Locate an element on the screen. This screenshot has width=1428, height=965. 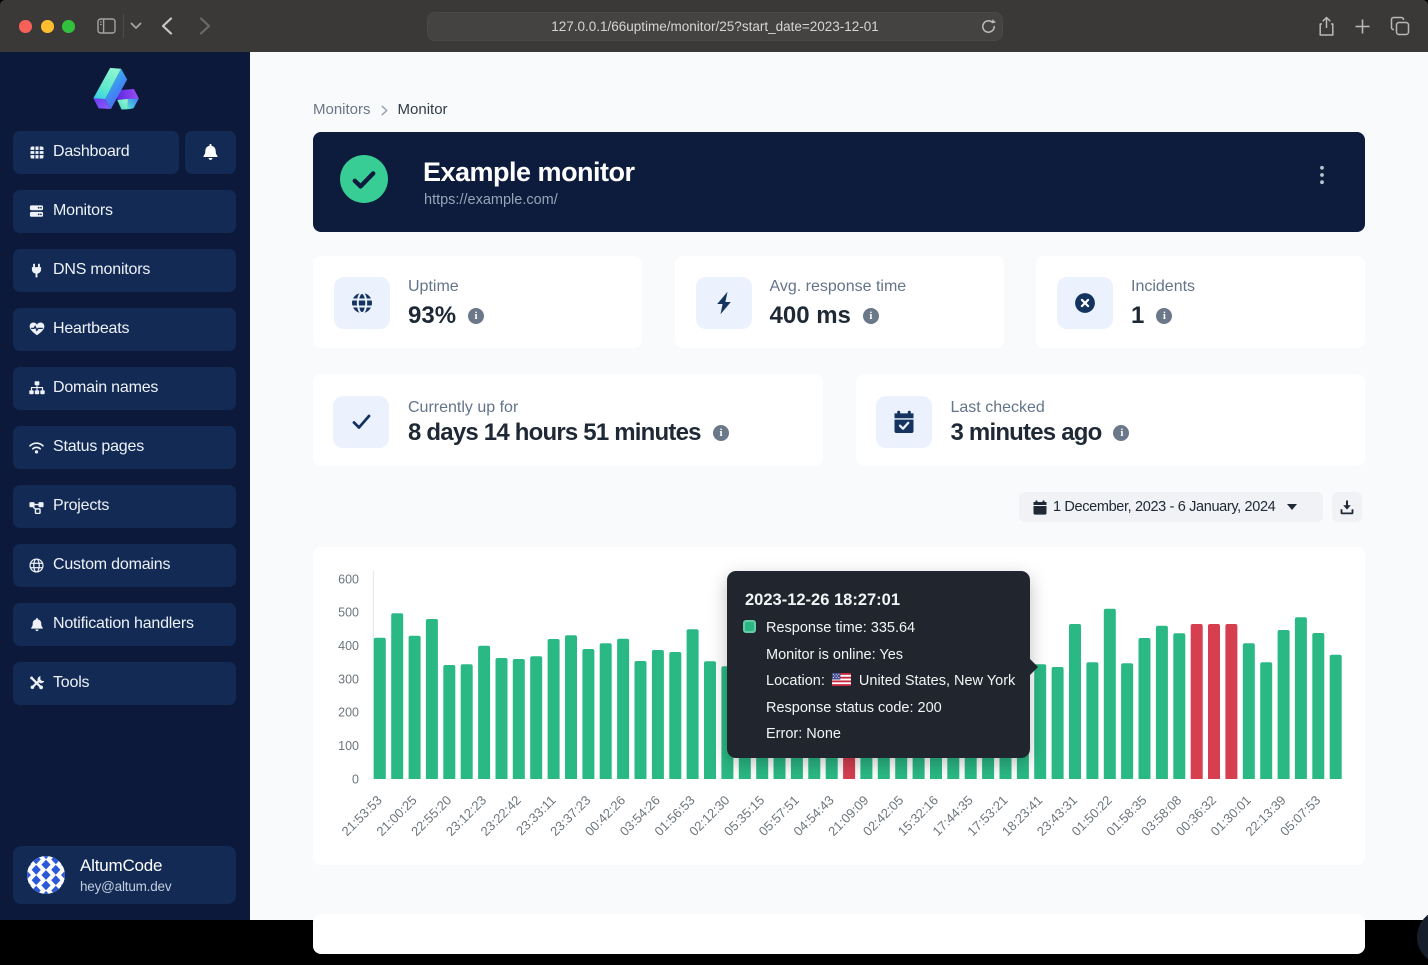
svg-text: 600 is located at coordinates (348, 579).